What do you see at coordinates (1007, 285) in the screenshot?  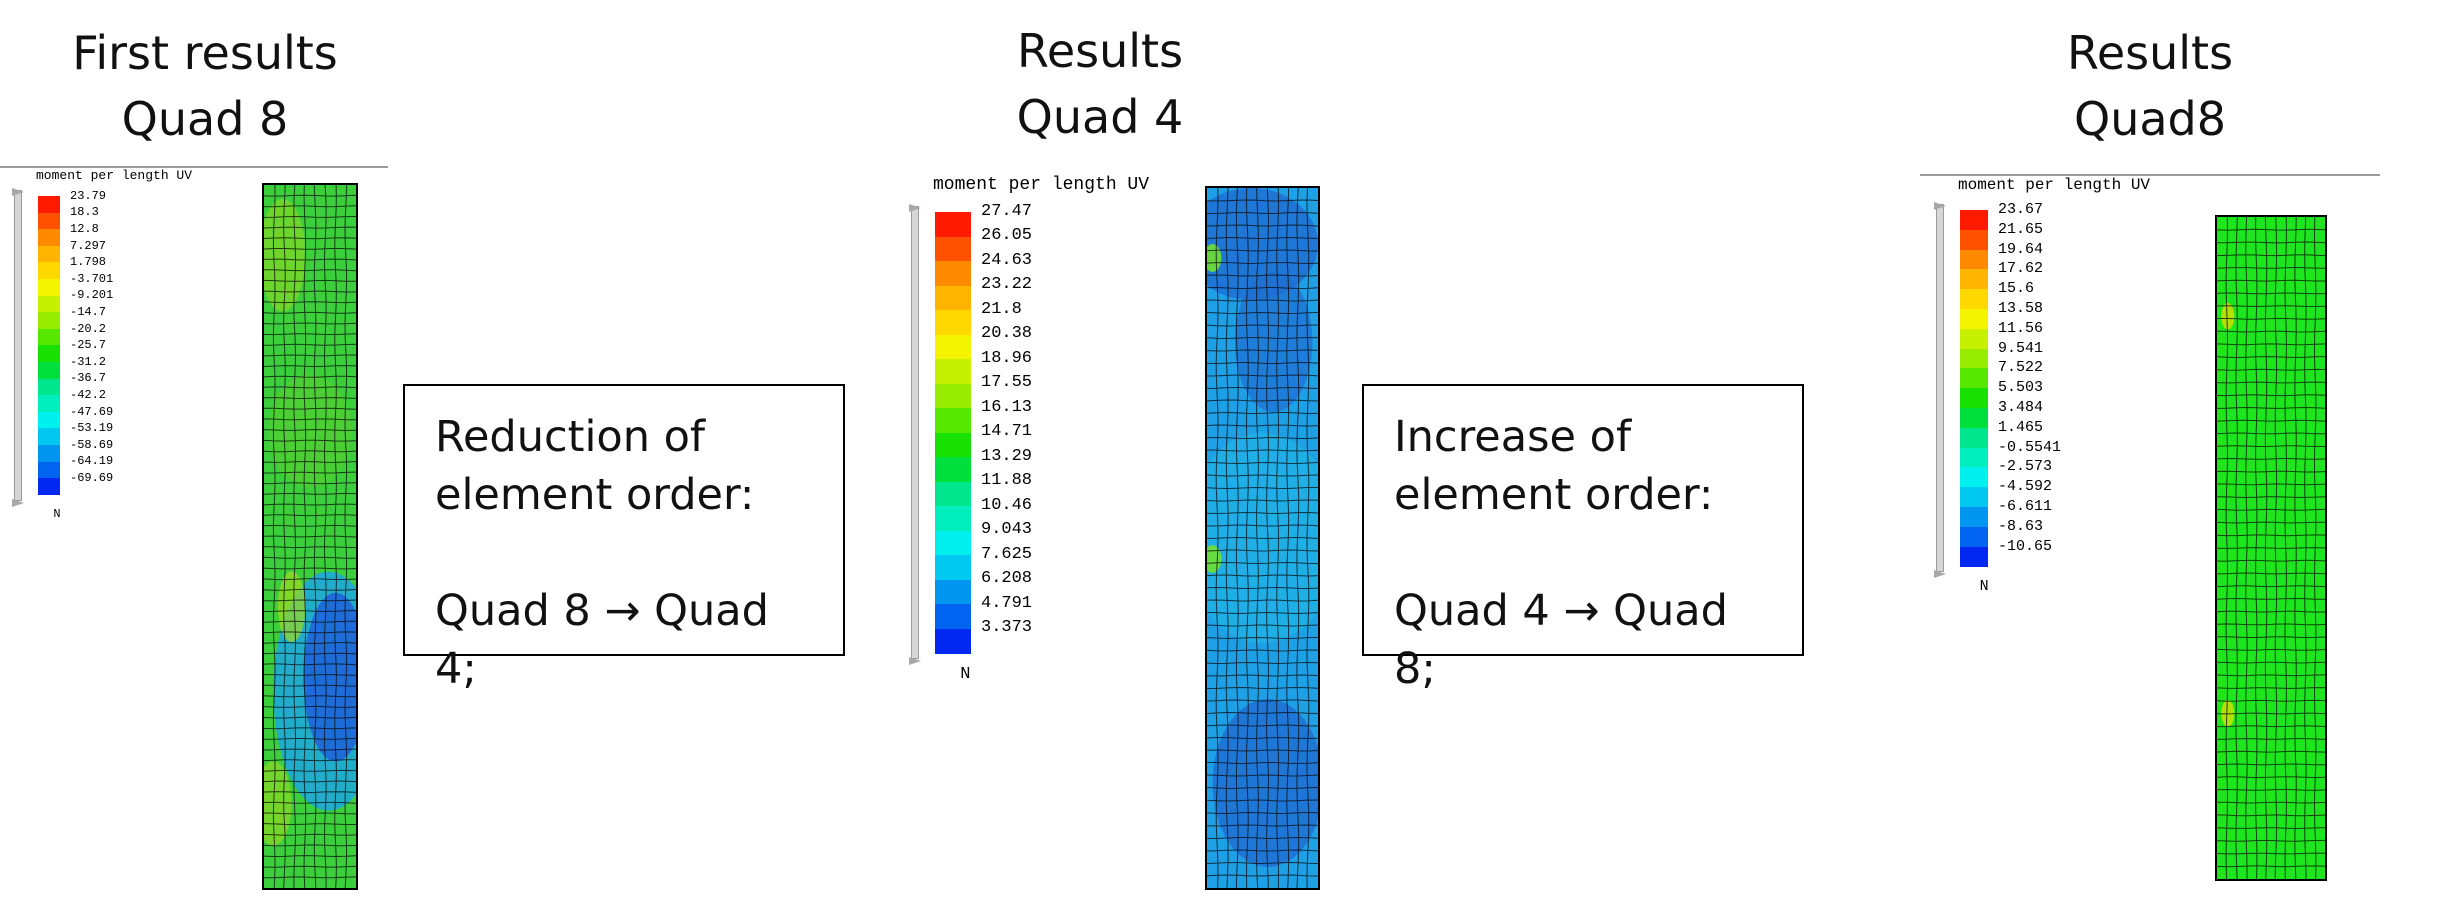 I see `legend-label: 23.22` at bounding box center [1007, 285].